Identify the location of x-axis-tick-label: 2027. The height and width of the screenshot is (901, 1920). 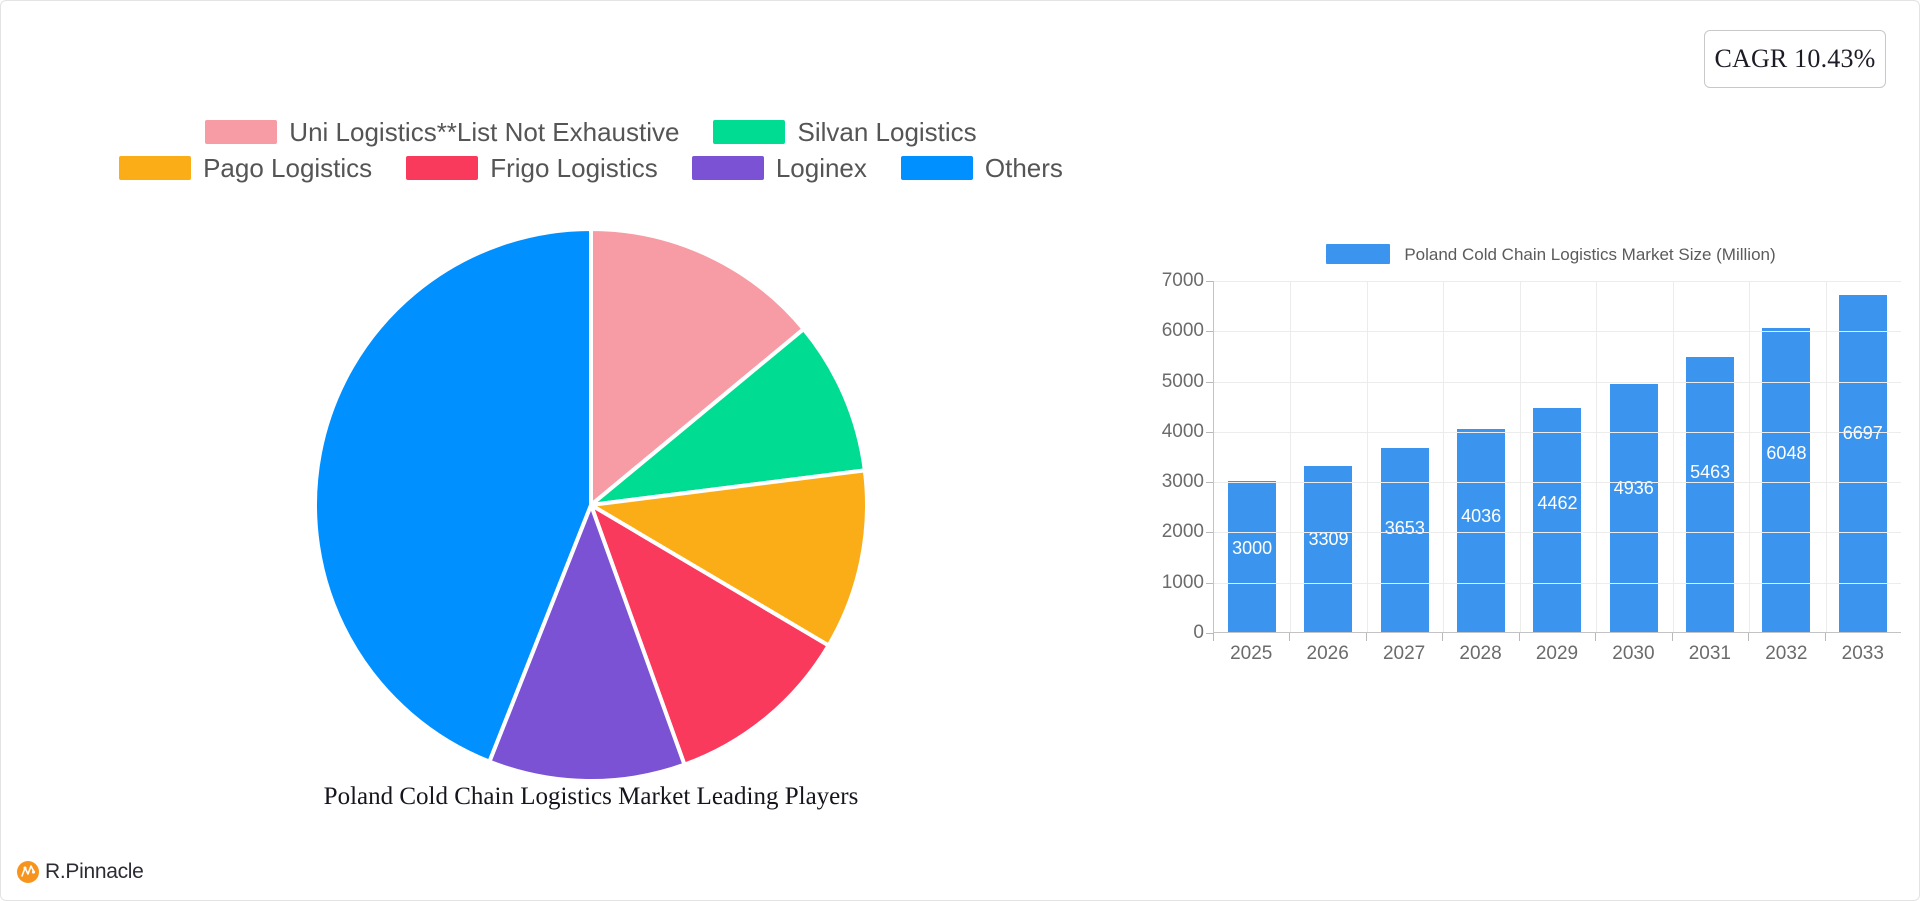
(1404, 653).